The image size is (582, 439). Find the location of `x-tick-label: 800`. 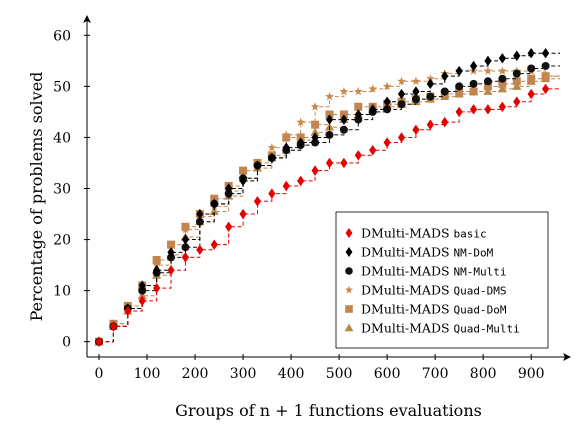

x-tick-label: 800 is located at coordinates (483, 374).